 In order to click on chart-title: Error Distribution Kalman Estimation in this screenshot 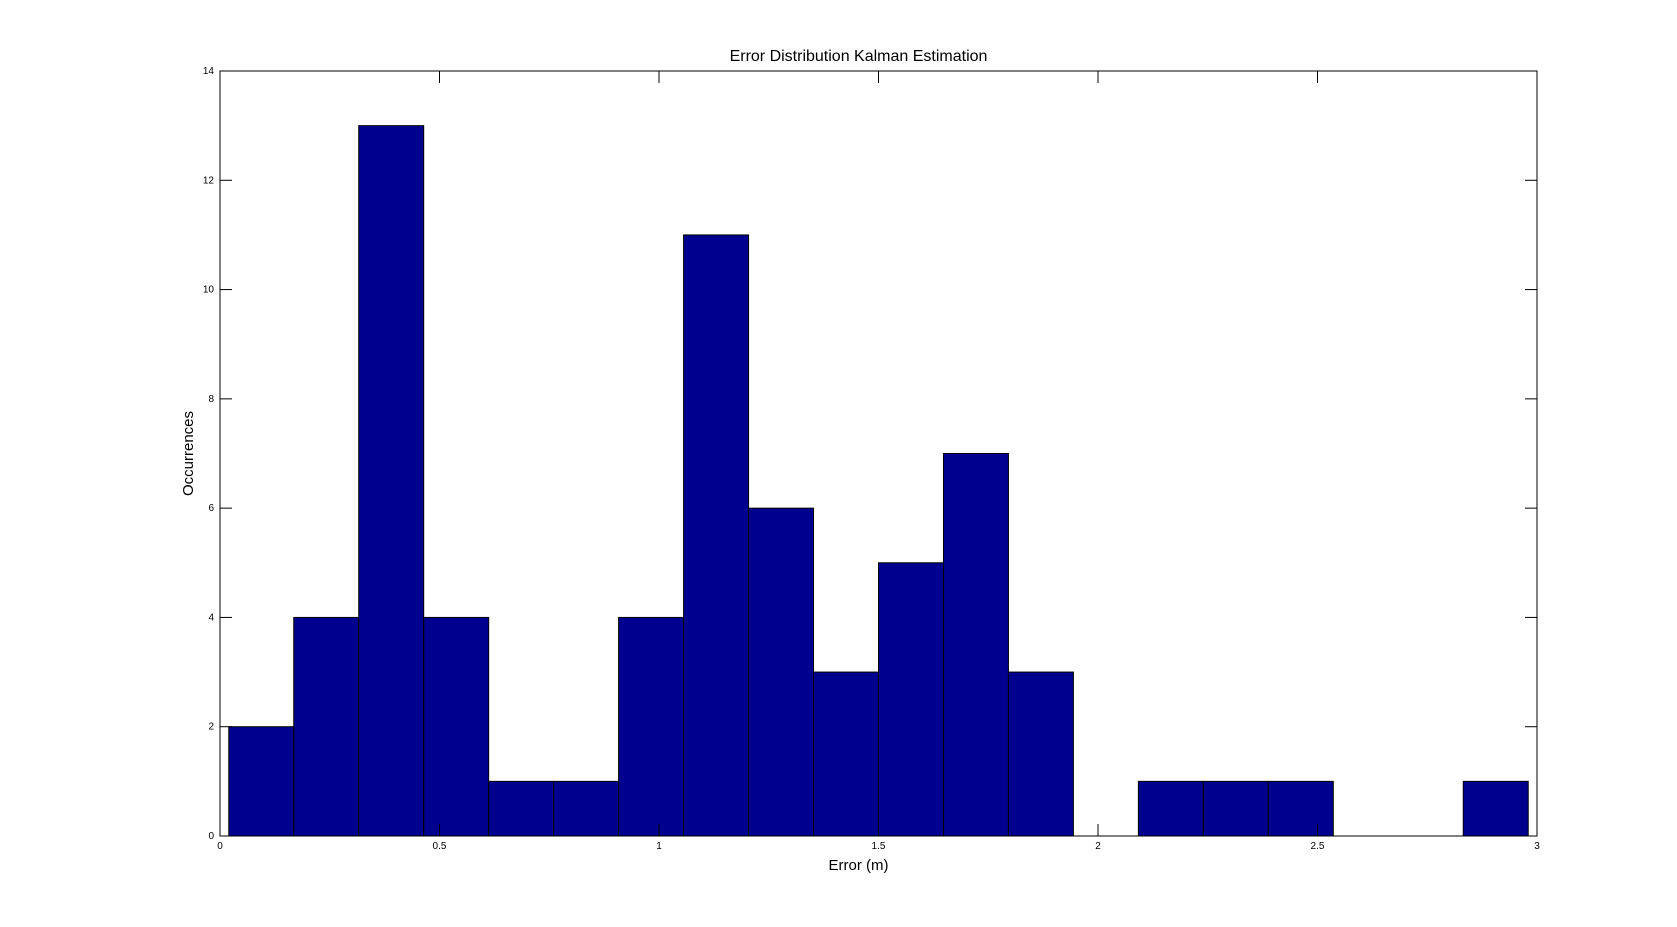, I will do `click(859, 56)`.